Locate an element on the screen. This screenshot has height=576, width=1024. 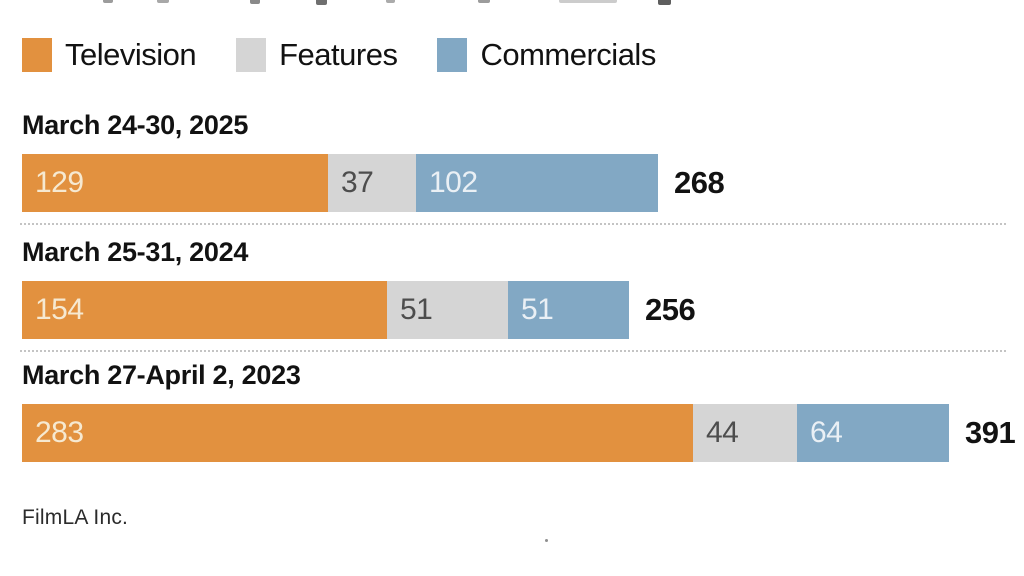
television-segment: 283 is located at coordinates (357, 433).